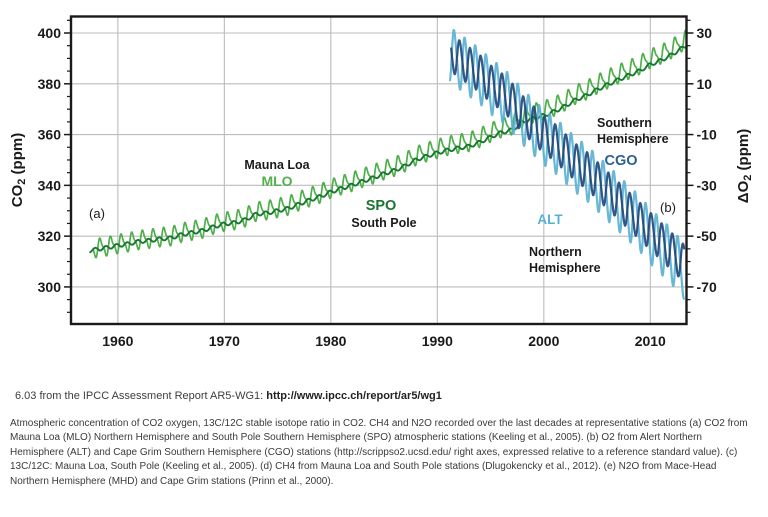 The image size is (768, 517). I want to click on x-tick-label: 1980, so click(330, 341).